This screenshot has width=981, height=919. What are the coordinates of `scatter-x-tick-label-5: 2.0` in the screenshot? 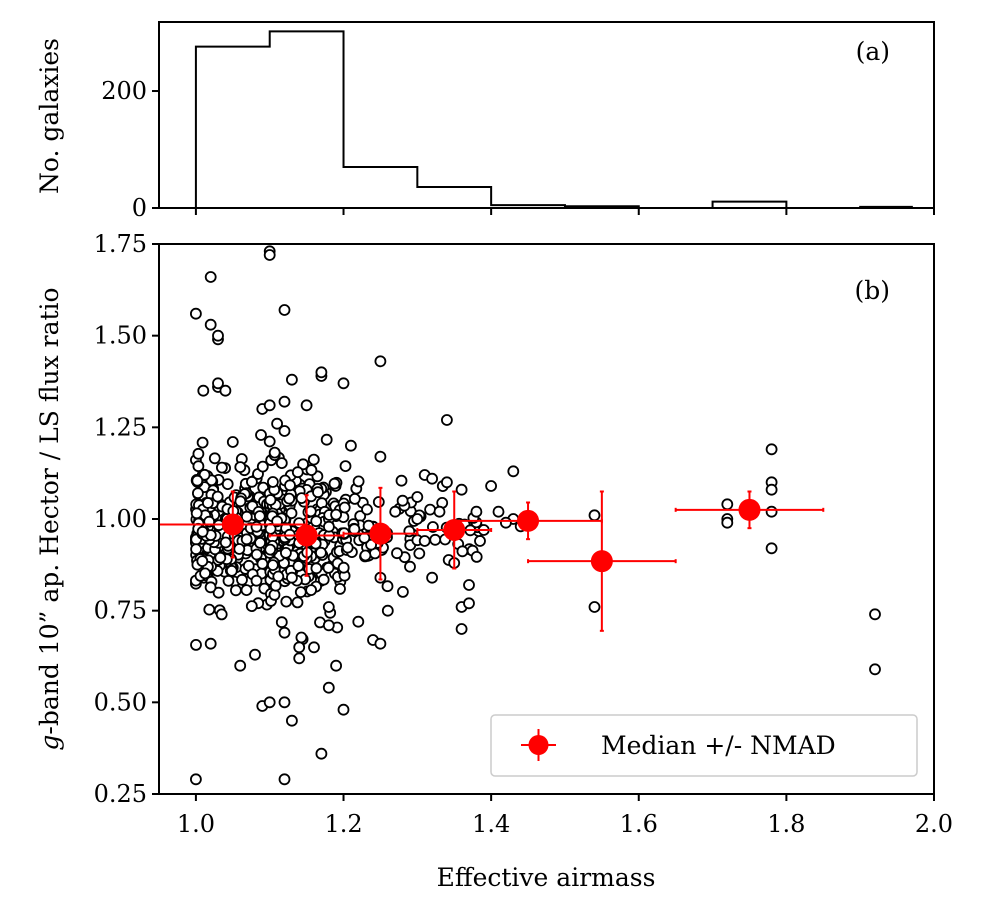 It's located at (934, 824).